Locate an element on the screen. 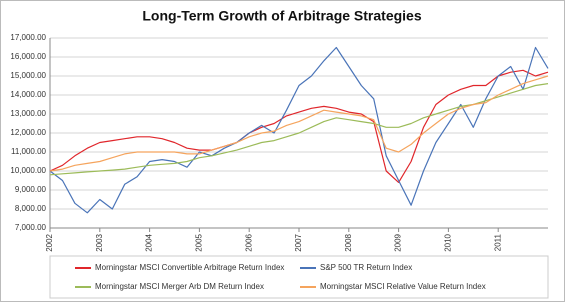 The image size is (565, 302). x-tick-label: 2006 is located at coordinates (248, 242).